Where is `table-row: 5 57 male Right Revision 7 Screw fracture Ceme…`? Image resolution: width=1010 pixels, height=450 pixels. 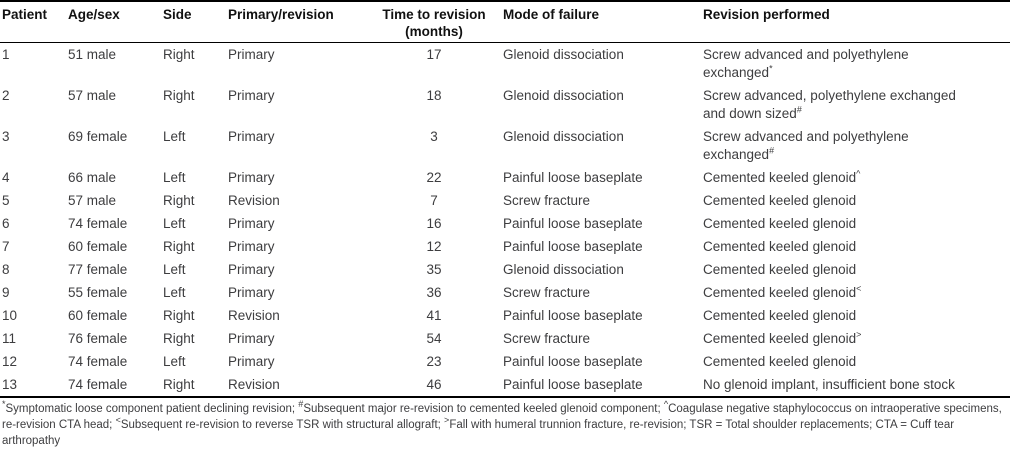
table-row: 5 57 male Right Revision 7 Screw fracture Ceme… is located at coordinates (505, 200).